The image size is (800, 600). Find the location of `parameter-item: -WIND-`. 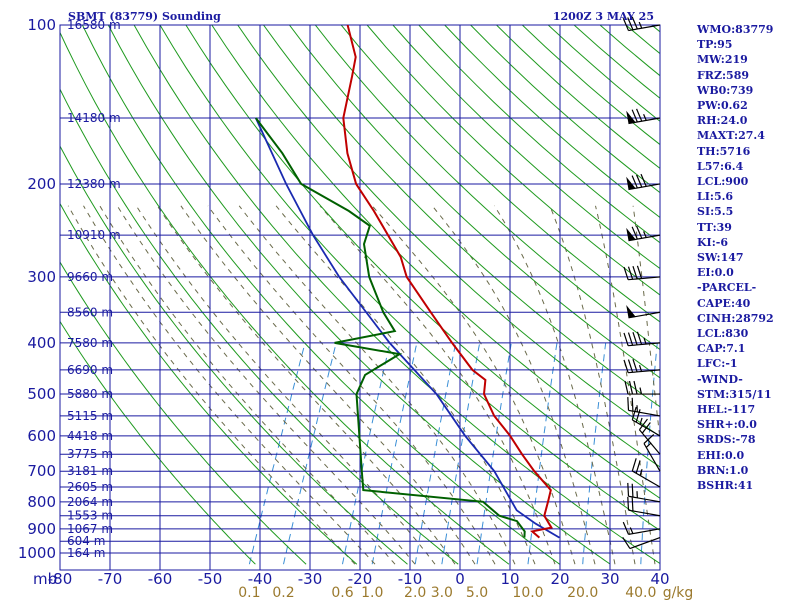

parameter-item: -WIND- is located at coordinates (720, 379).